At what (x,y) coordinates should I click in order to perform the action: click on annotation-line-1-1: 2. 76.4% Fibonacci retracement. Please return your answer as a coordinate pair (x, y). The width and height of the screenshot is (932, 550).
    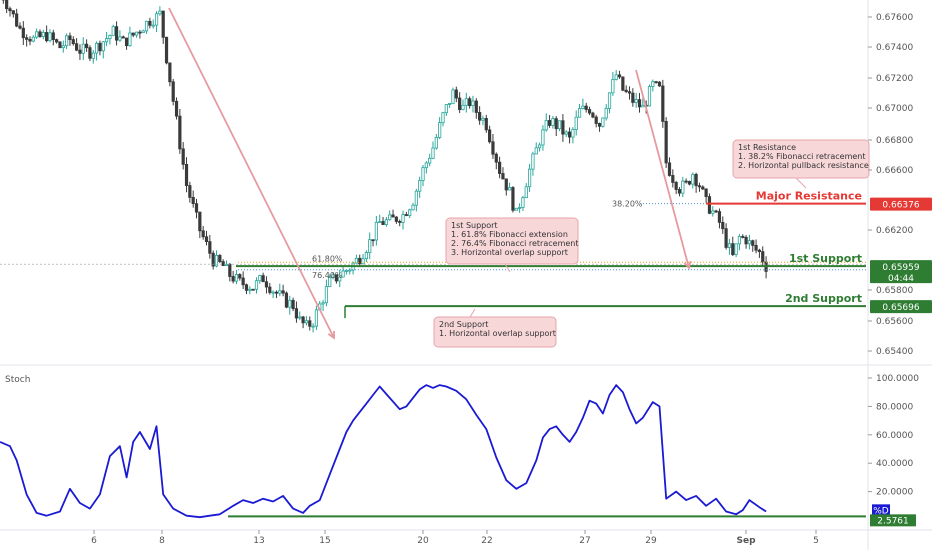
    Looking at the image, I should click on (515, 243).